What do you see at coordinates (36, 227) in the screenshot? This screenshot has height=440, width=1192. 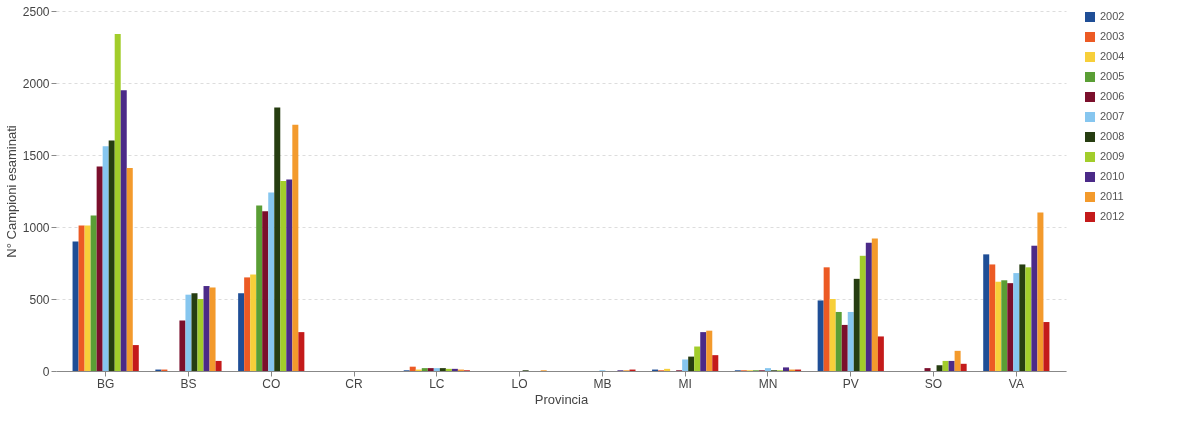 I see `y-tick-label: 1000` at bounding box center [36, 227].